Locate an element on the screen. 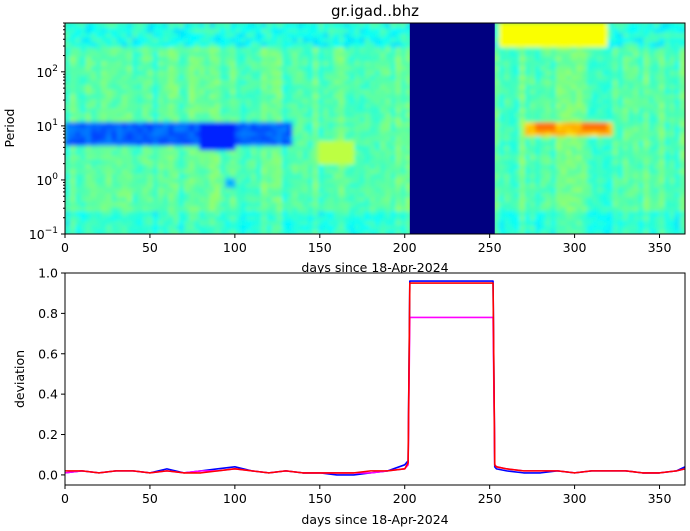 The width and height of the screenshot is (690, 531). y-tick-label: 10⁻¹ is located at coordinates (43, 234).